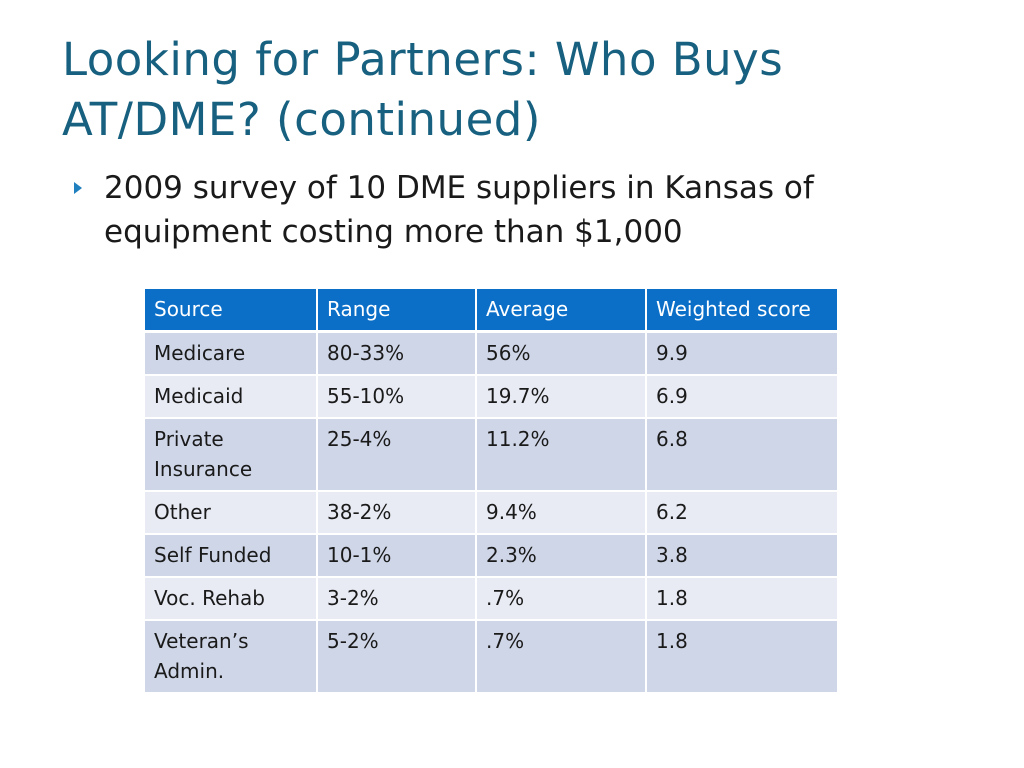 The image size is (1024, 768). What do you see at coordinates (397, 354) in the screenshot?
I see `cell-range: 80-33%` at bounding box center [397, 354].